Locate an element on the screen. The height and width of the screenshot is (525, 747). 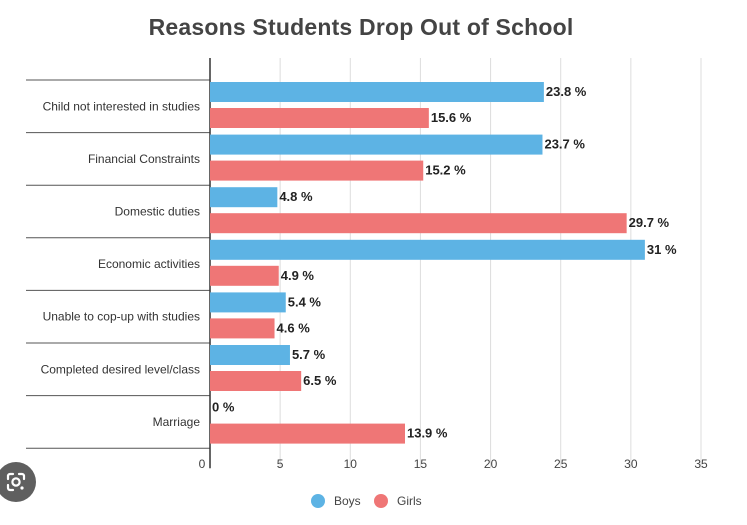
legend-label-boys: Boys is located at coordinates (347, 501).